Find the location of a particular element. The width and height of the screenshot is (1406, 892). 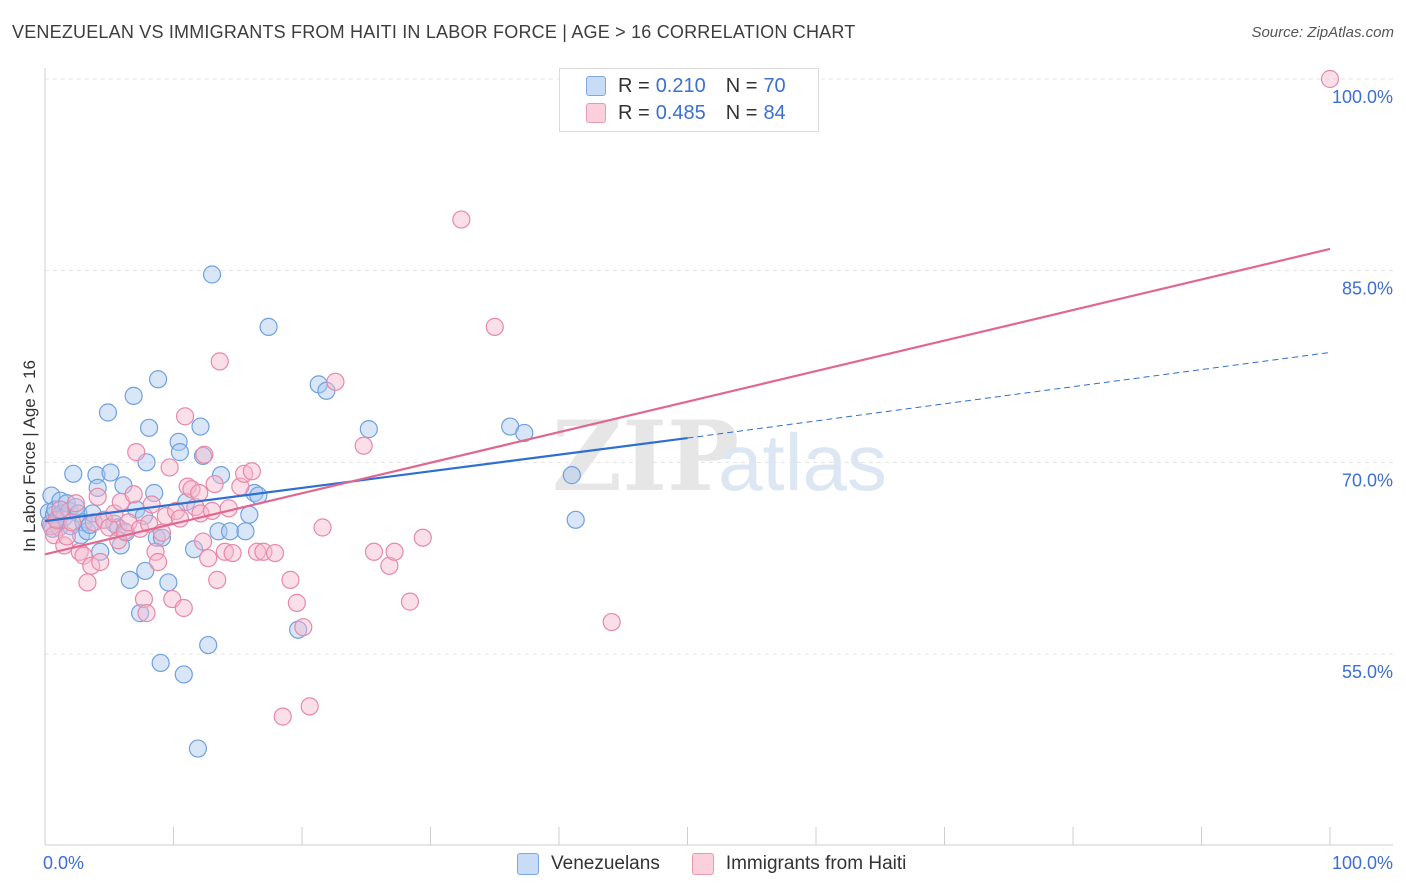

x-tick-label: 100.0% is located at coordinates (1362, 863).